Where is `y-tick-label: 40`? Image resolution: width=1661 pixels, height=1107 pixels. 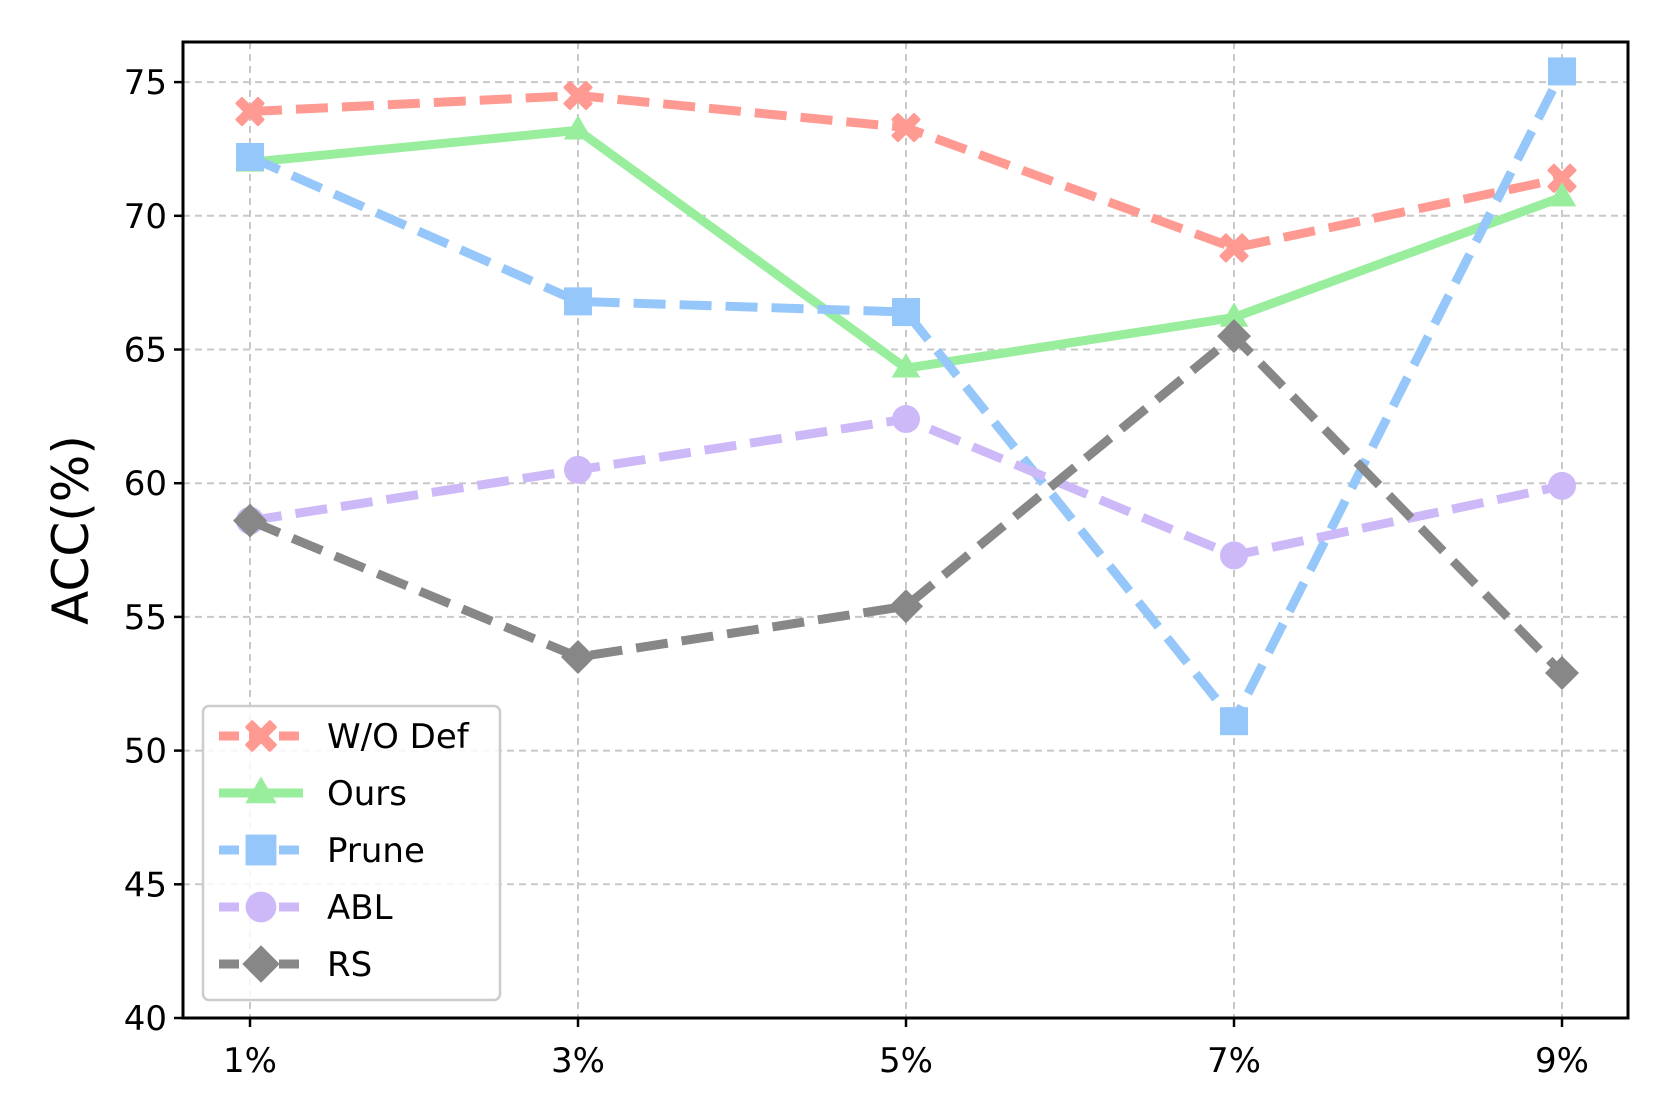 y-tick-label: 40 is located at coordinates (145, 1019).